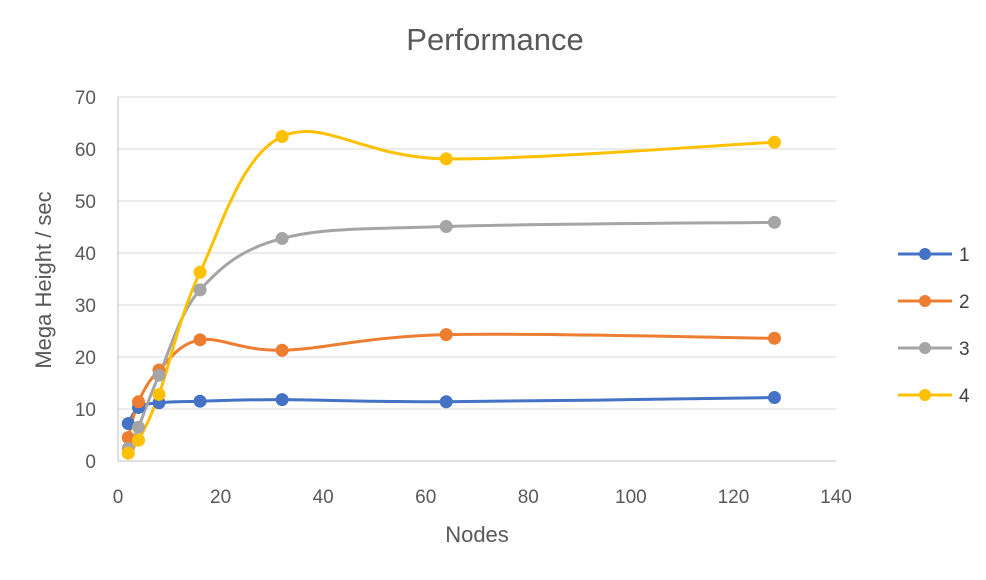 This screenshot has height=580, width=986. I want to click on chart-title: Performance, so click(494, 39).